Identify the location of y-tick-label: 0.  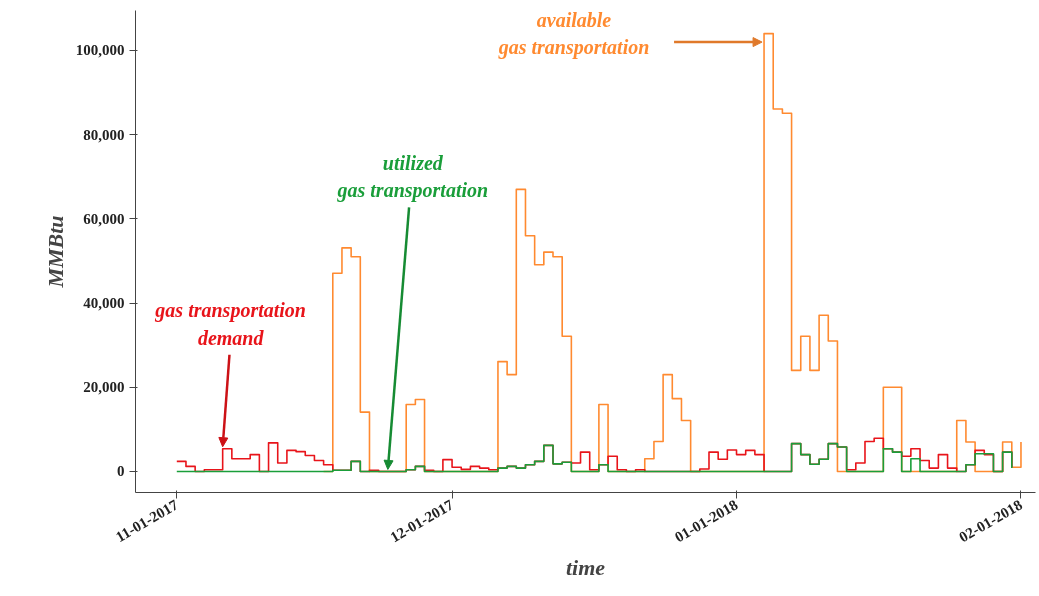
(121, 471).